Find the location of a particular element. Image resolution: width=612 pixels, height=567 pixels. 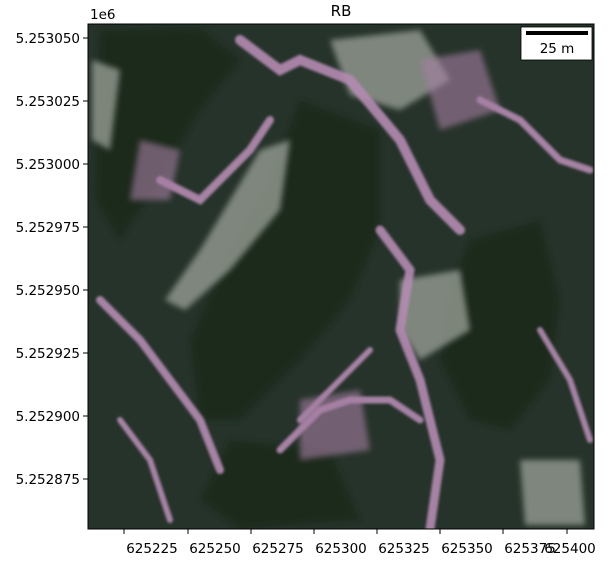

map-title: RB is located at coordinates (341, 11).